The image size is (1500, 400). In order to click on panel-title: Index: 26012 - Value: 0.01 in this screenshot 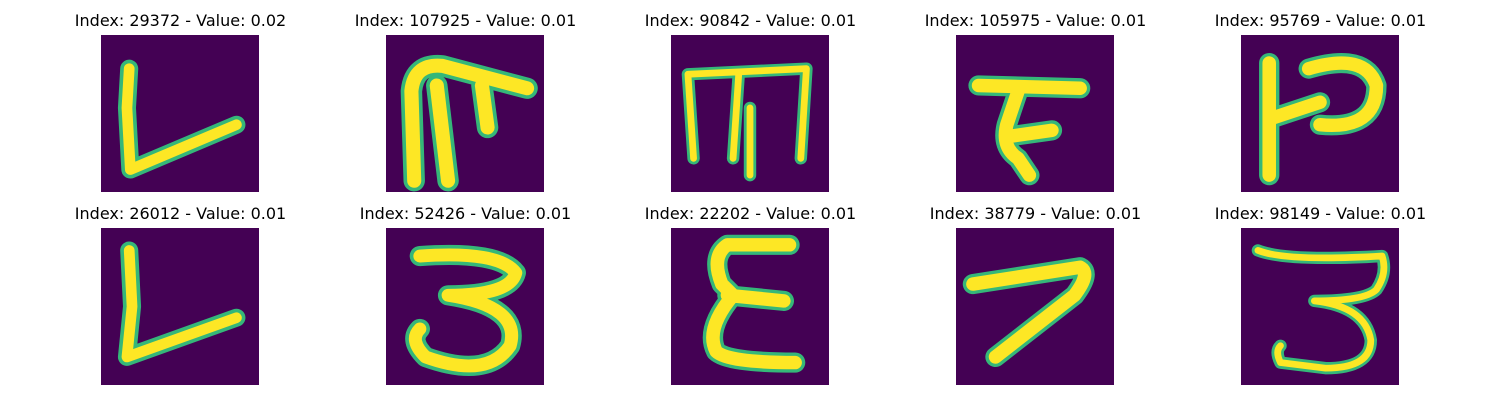, I will do `click(180, 213)`.